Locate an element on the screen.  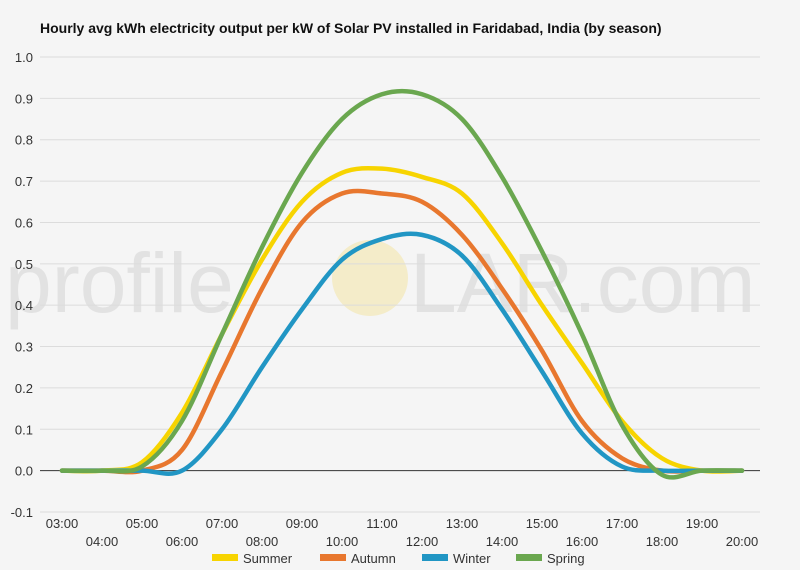
x-tick-label: 09:00 is located at coordinates (302, 523).